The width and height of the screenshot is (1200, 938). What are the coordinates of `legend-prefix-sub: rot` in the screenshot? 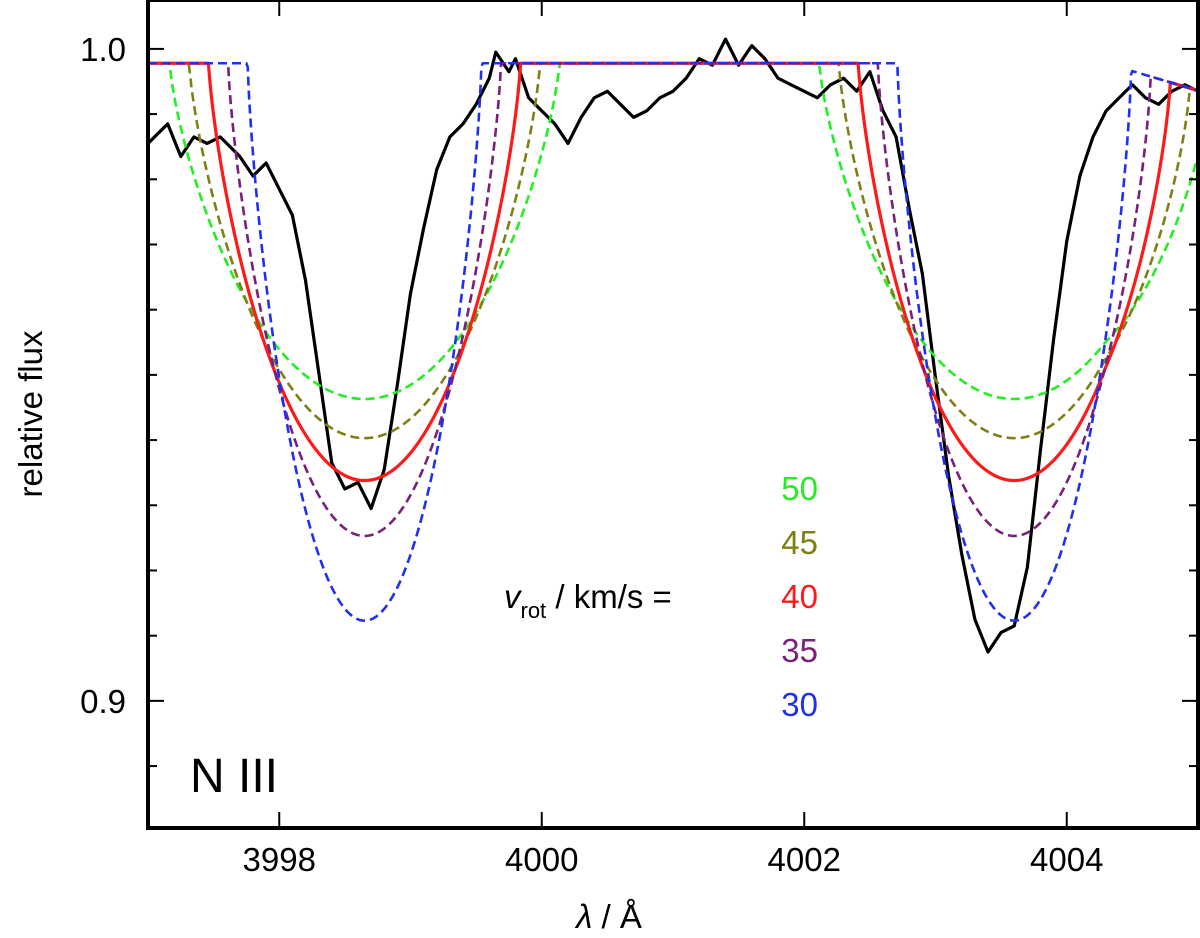 It's located at (534, 610).